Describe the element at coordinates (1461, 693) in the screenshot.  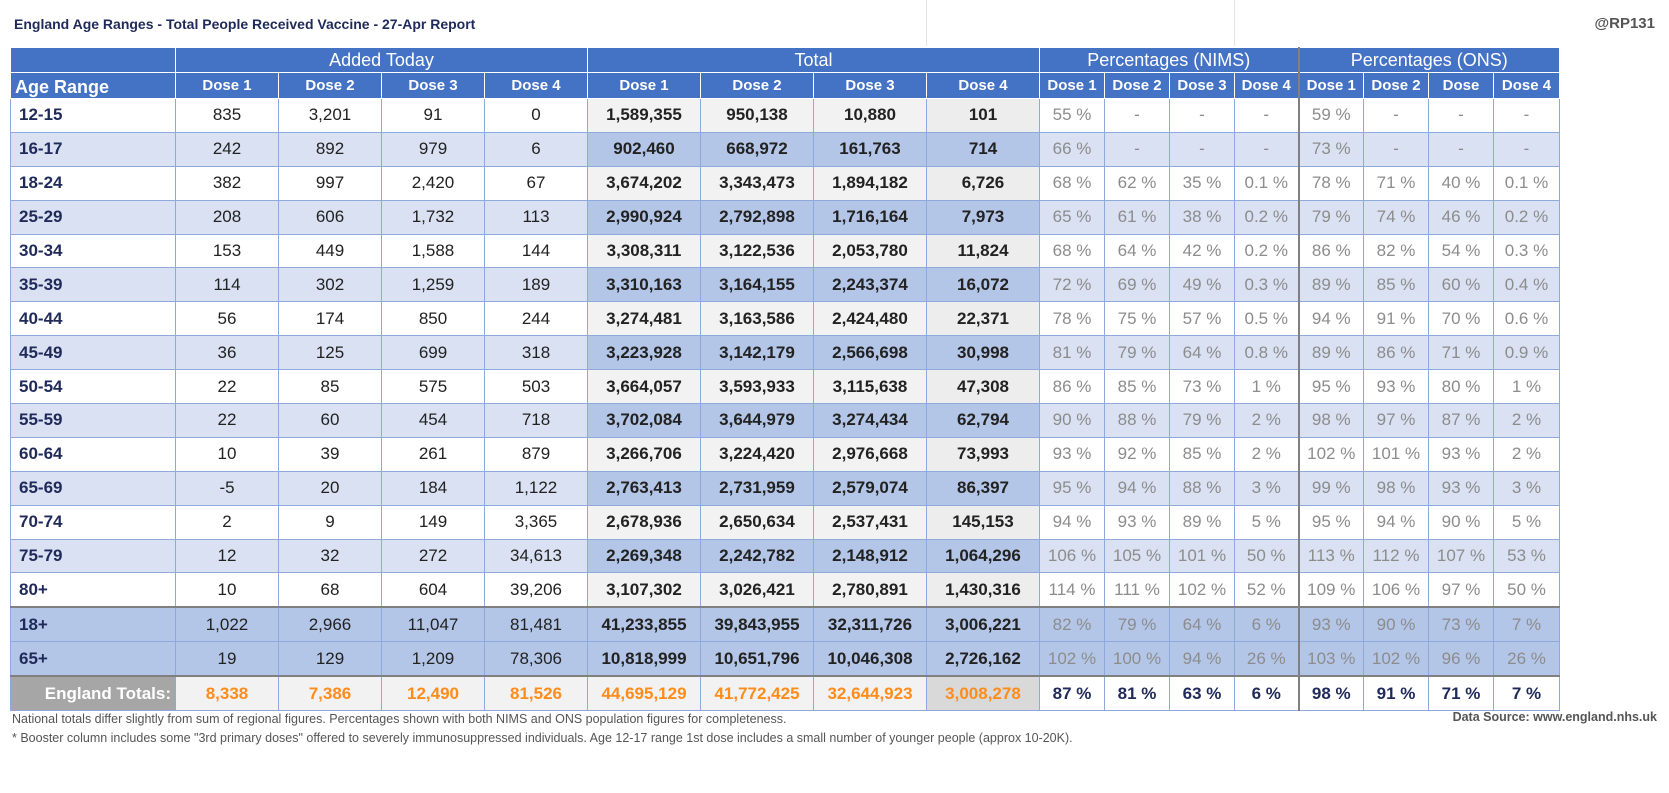
I see `totals-pct-ons-cell: 71 %` at that location.